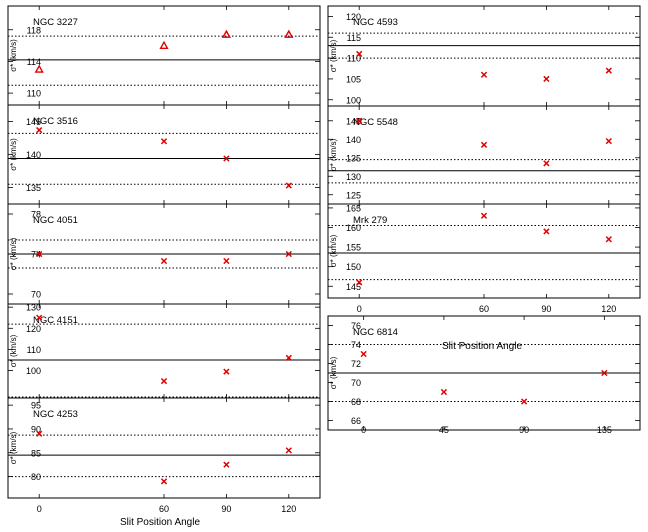 The width and height of the screenshot is (648, 532). What do you see at coordinates (353, 79) in the screenshot?
I see `y-tick-label: 105` at bounding box center [353, 79].